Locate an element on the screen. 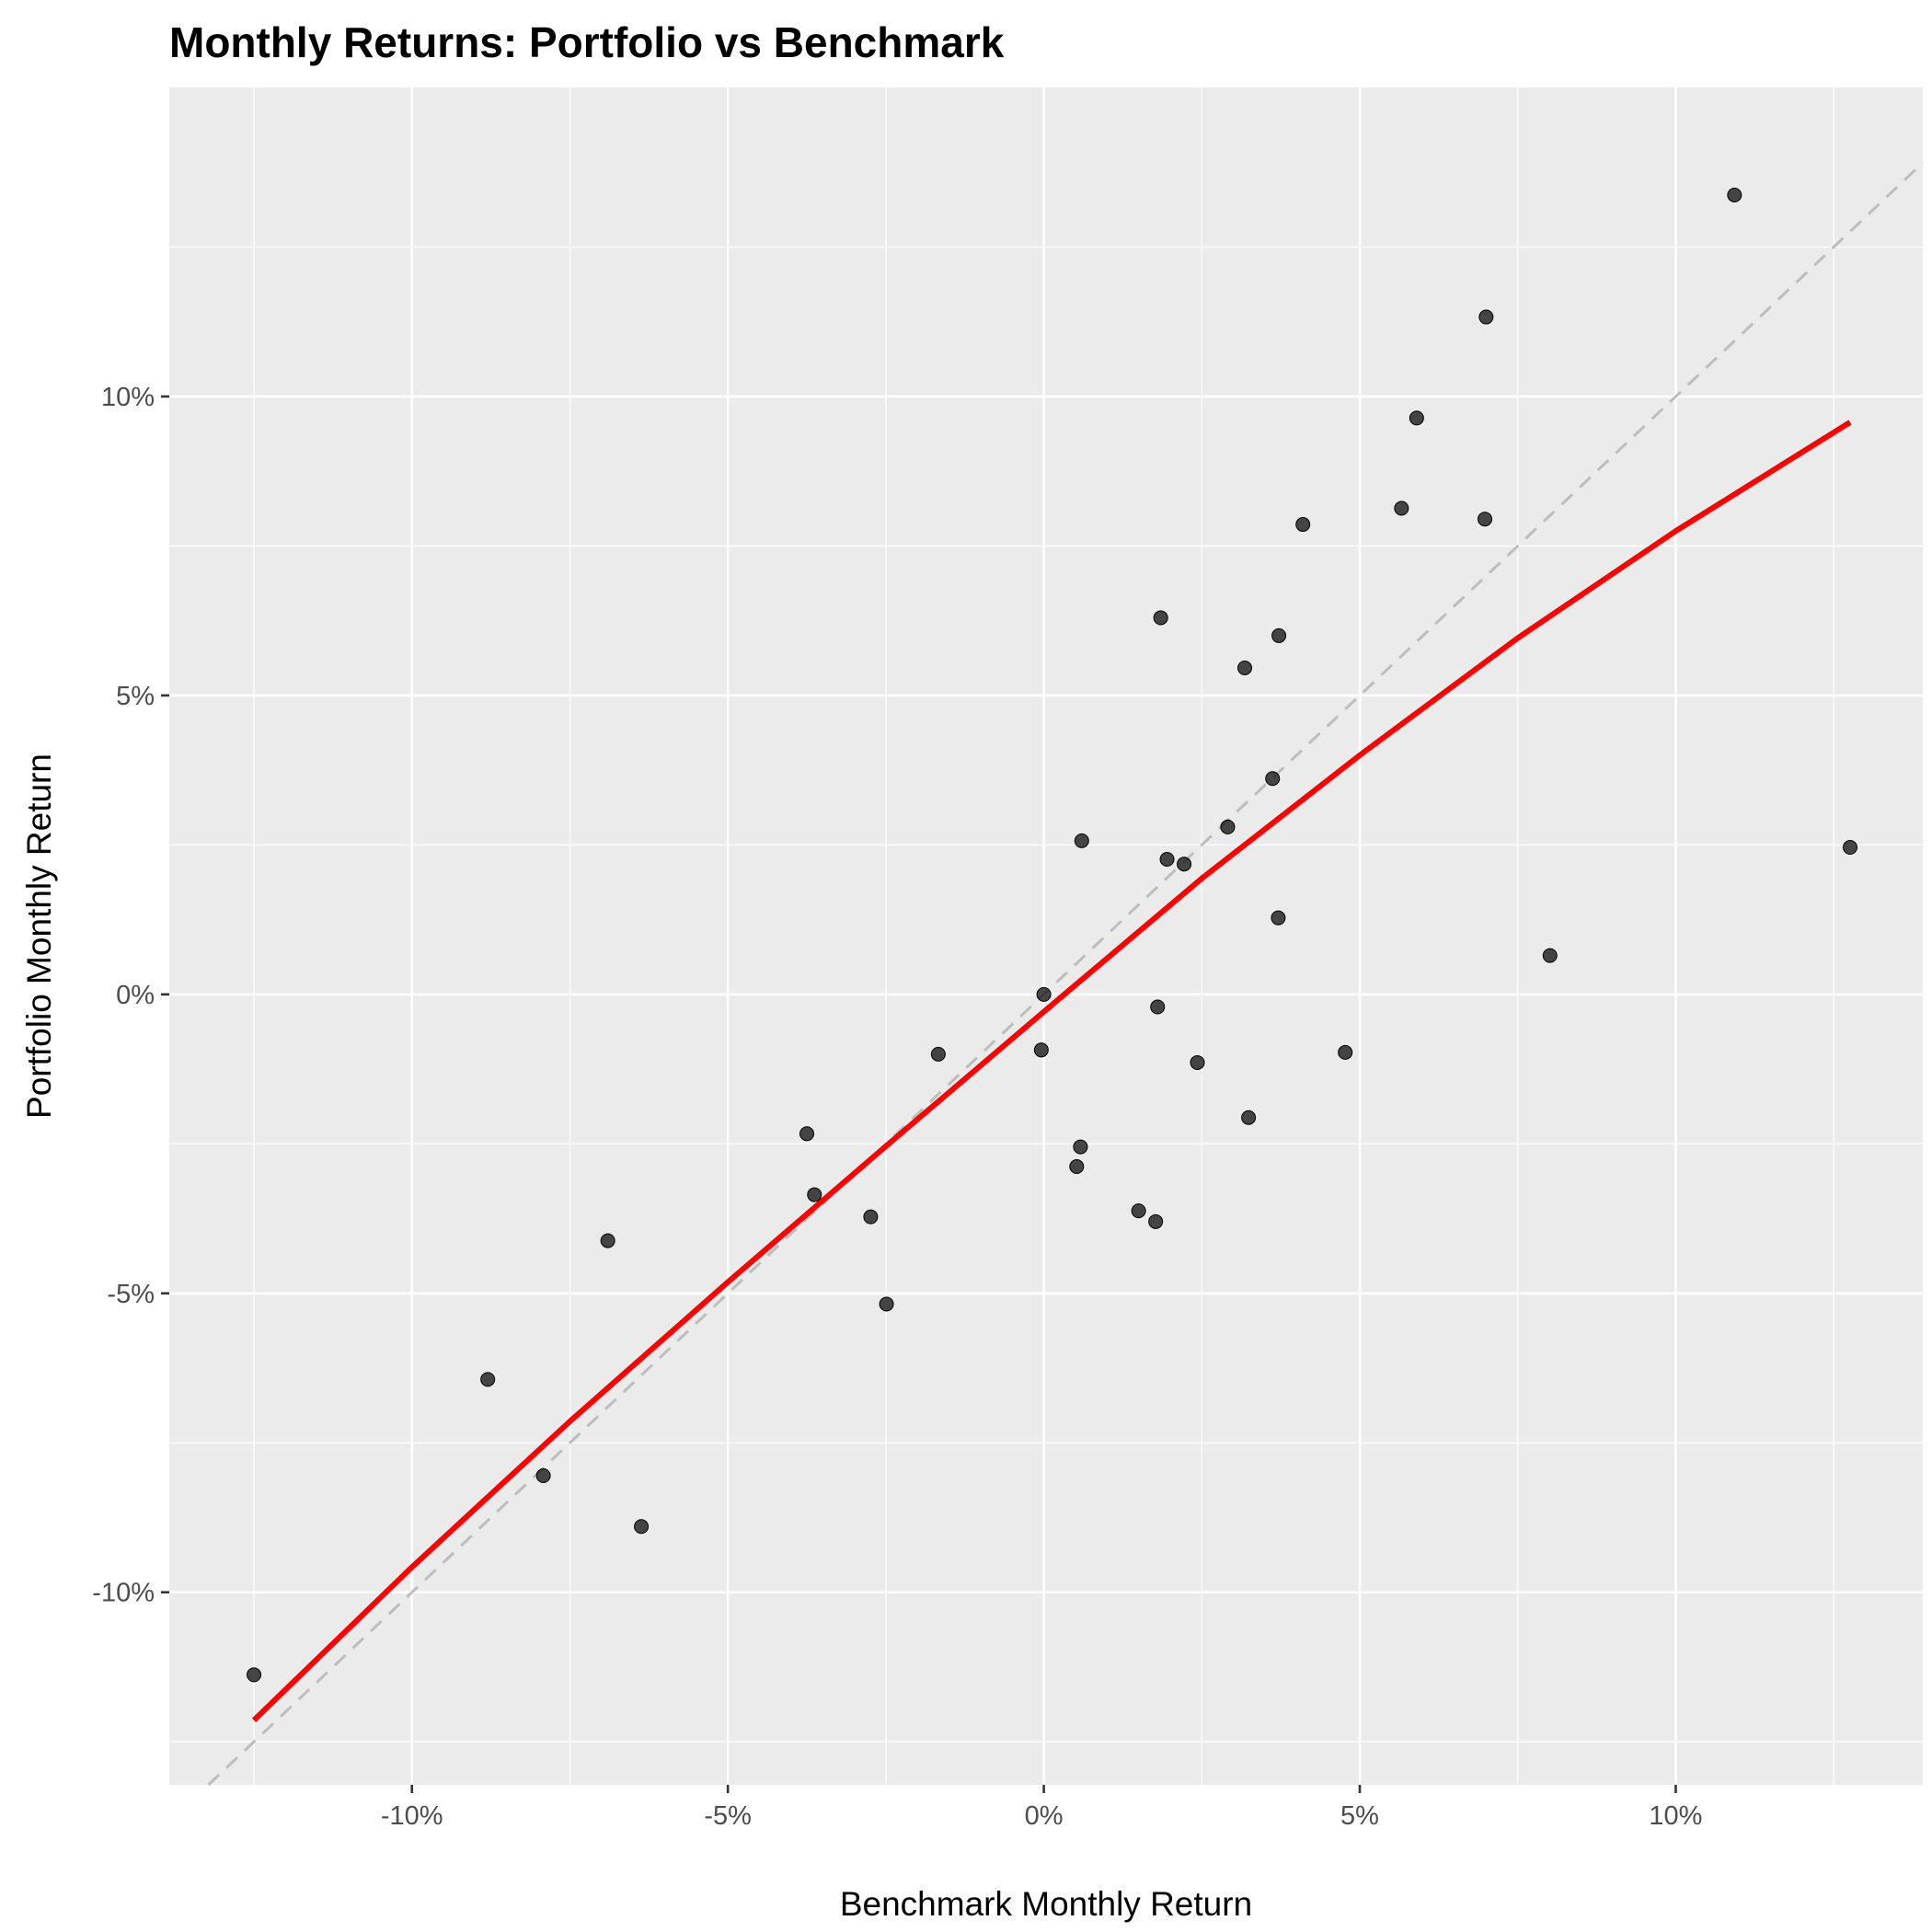 Image resolution: width=1932 pixels, height=1932 pixels. y-axis-ticks: -10% -5% 0% 5% 10% is located at coordinates (130, 995).